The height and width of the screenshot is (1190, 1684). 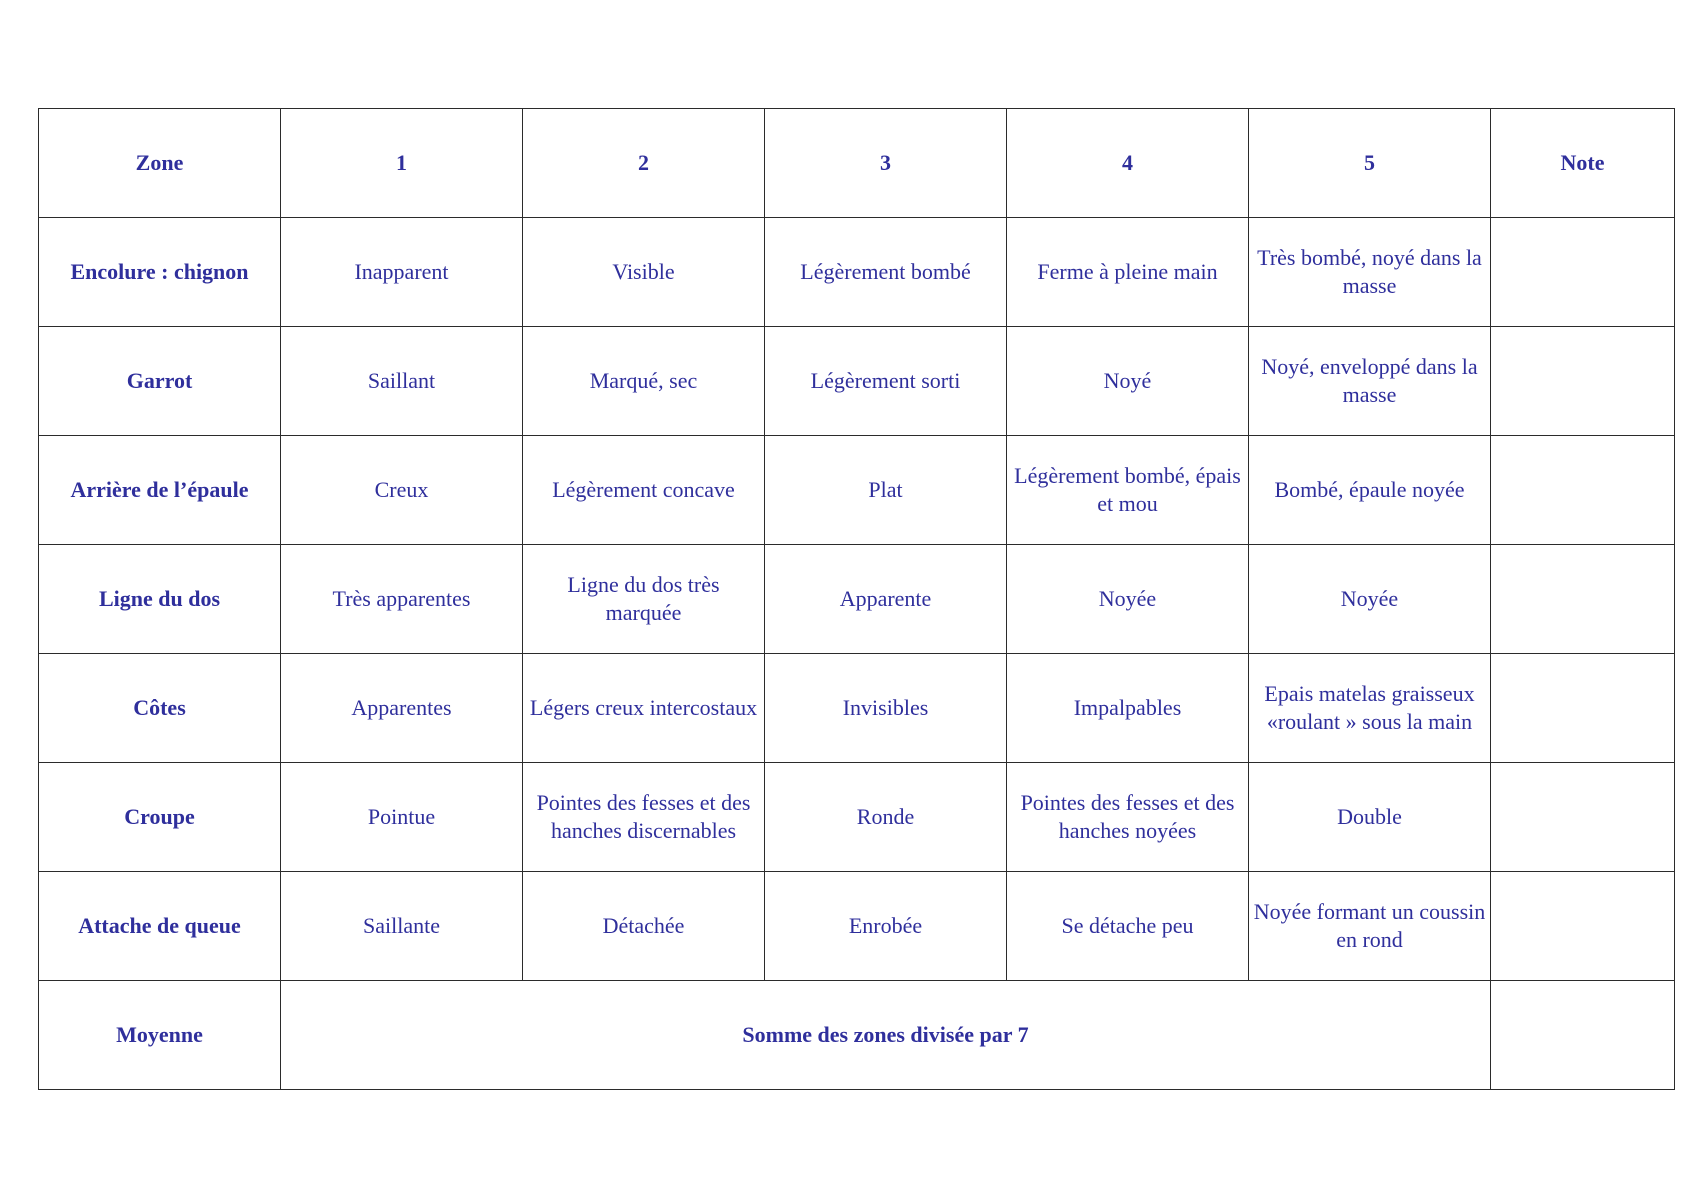 I want to click on zone-label: Garrot, so click(x=159, y=381).